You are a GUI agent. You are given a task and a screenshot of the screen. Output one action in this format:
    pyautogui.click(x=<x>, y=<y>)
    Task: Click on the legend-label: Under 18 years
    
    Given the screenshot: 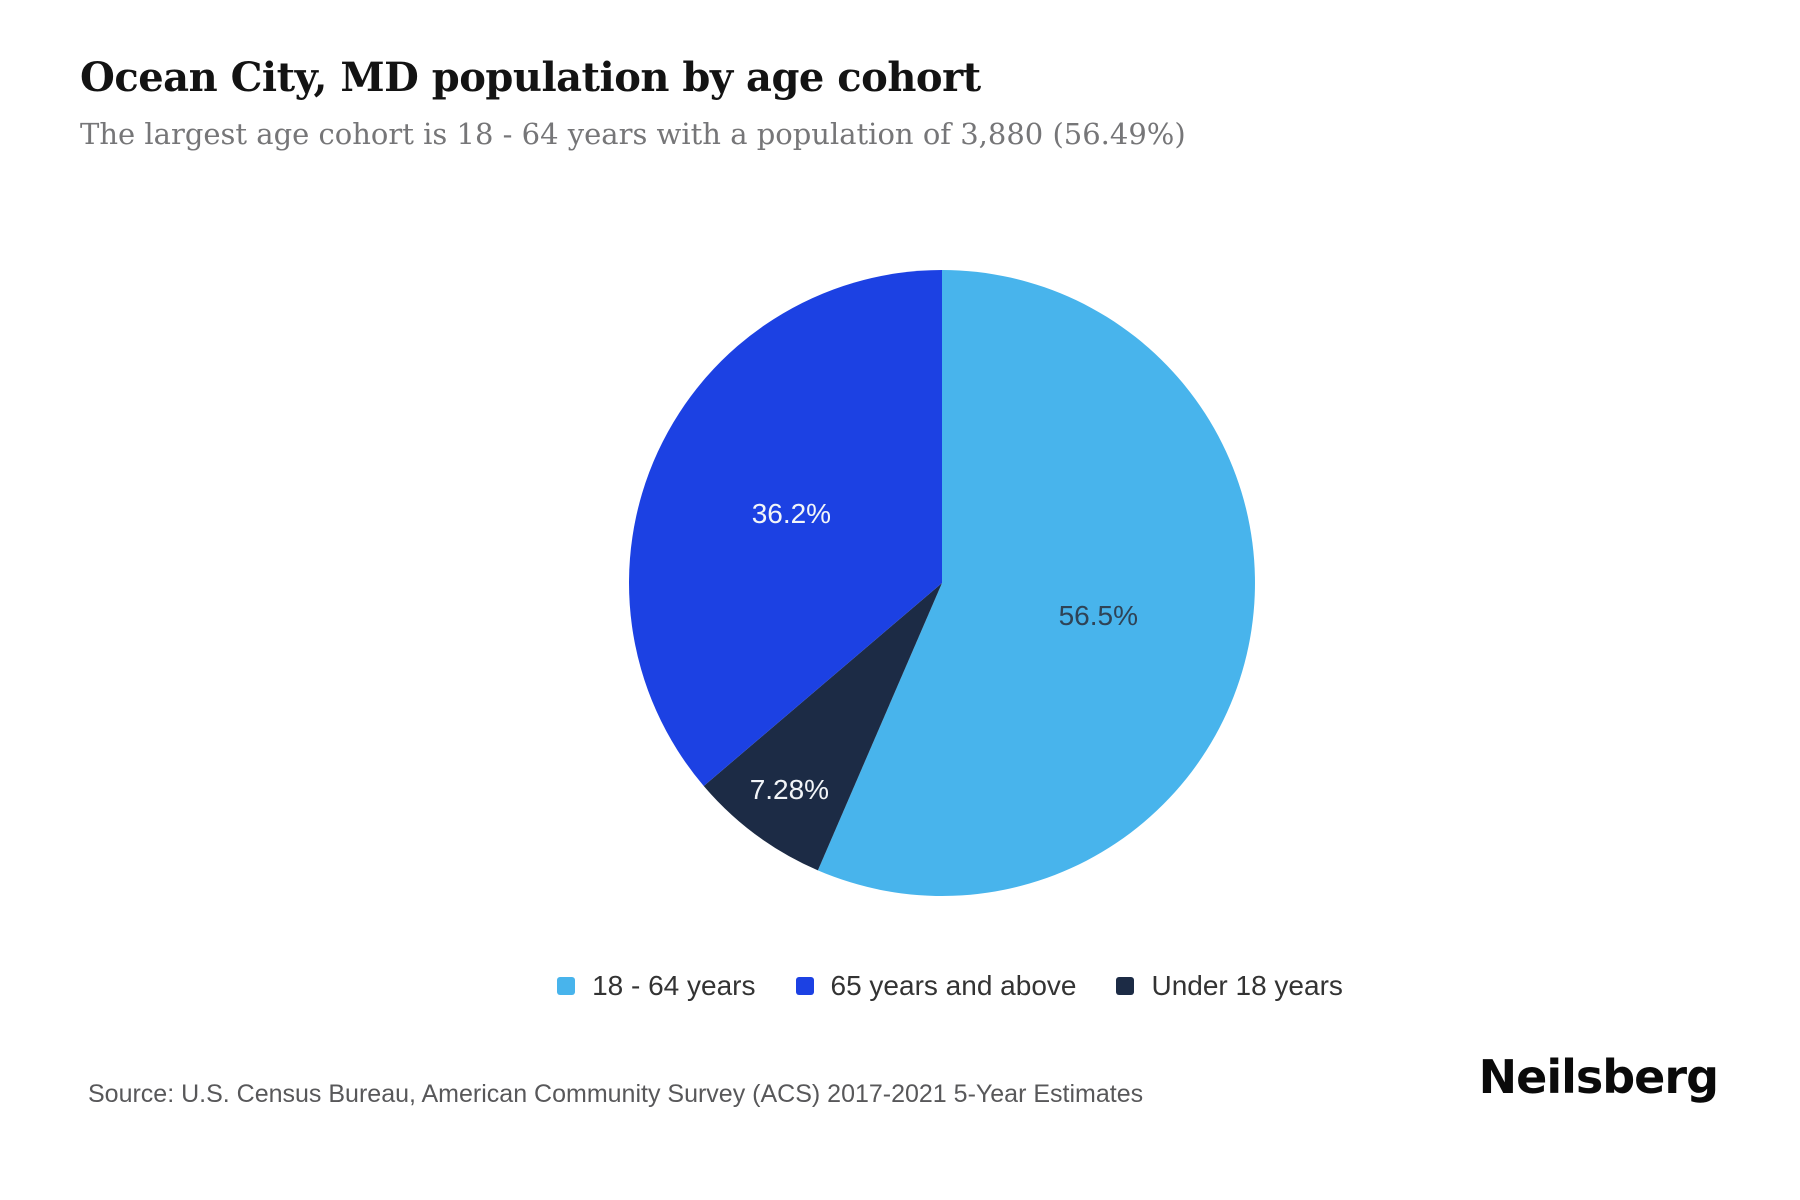 What is the action you would take?
    pyautogui.click(x=1247, y=985)
    